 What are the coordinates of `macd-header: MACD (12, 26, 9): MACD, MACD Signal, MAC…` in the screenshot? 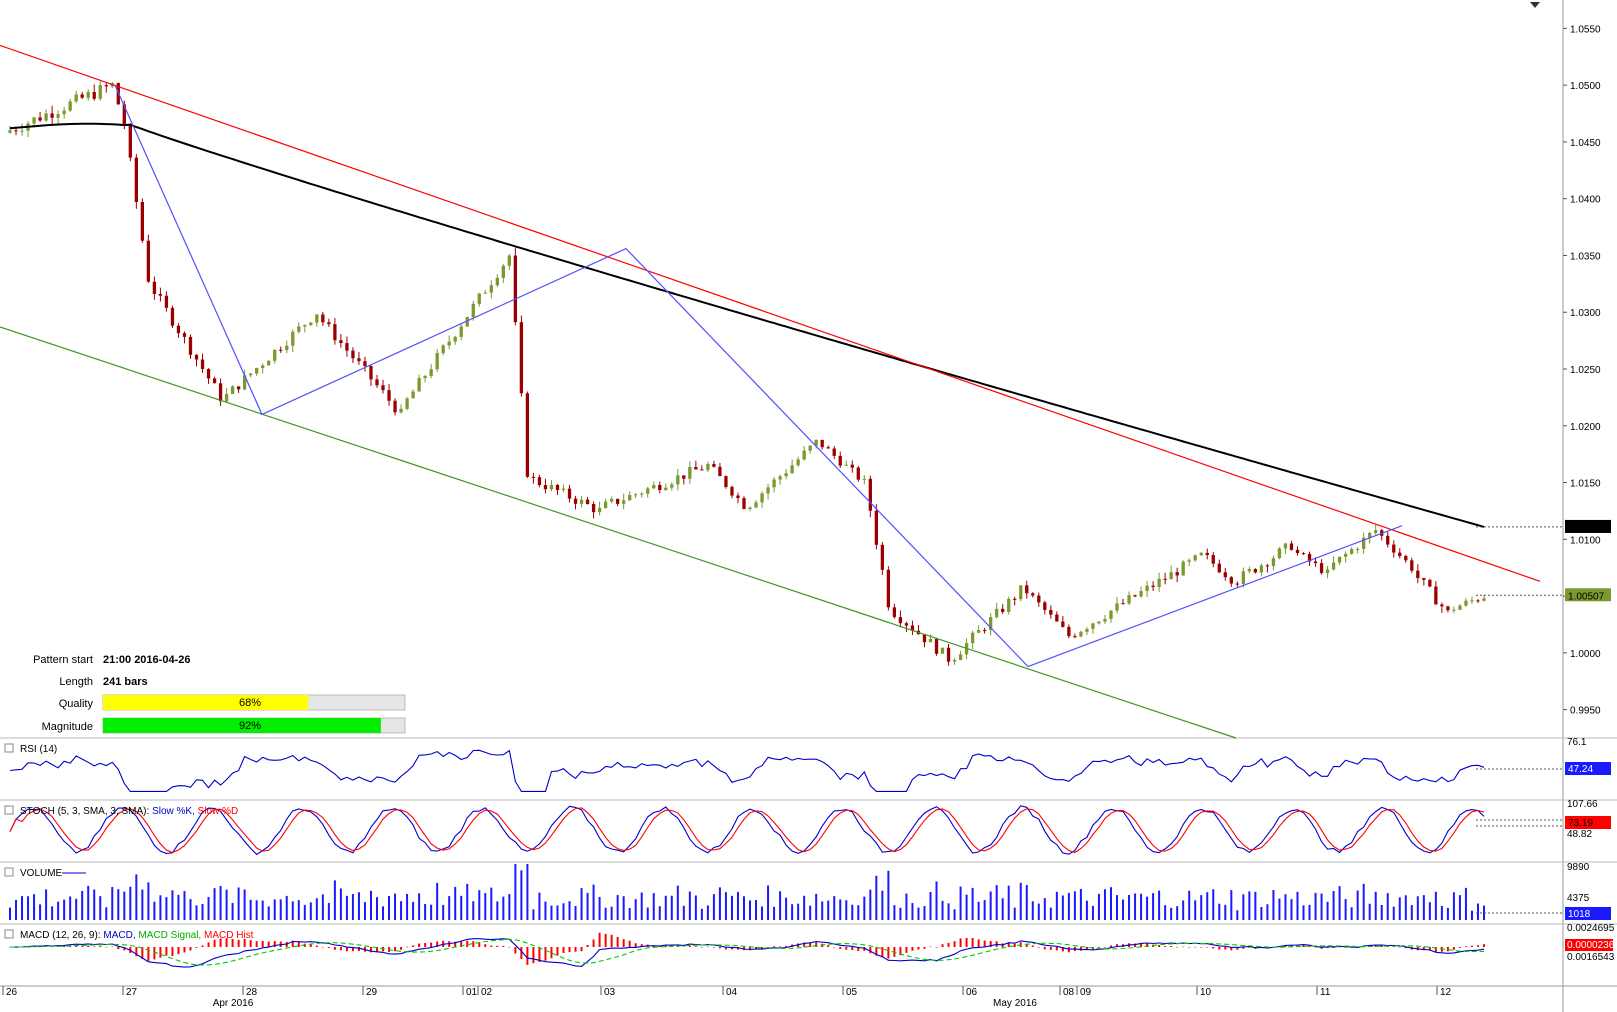 It's located at (809, 943).